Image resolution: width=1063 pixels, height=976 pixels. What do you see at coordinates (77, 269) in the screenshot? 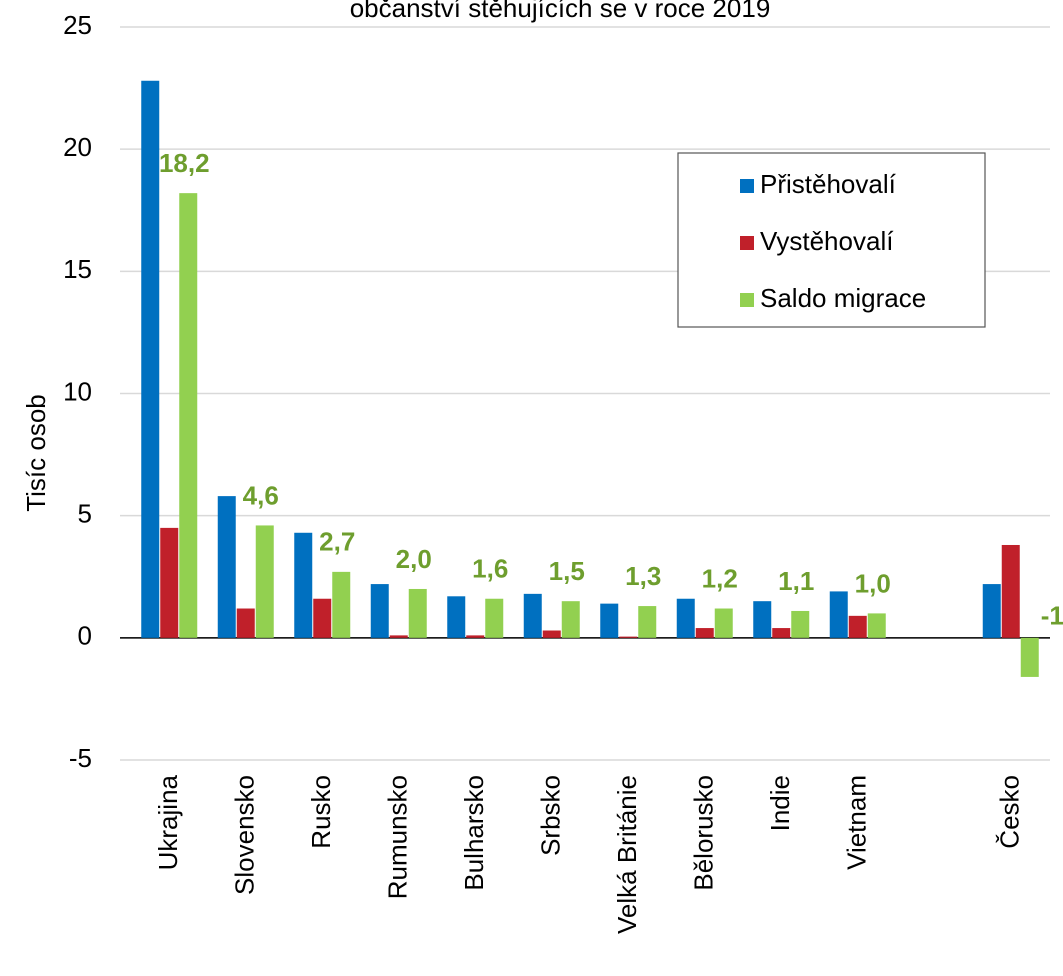
I see `y-tick-label: 15` at bounding box center [77, 269].